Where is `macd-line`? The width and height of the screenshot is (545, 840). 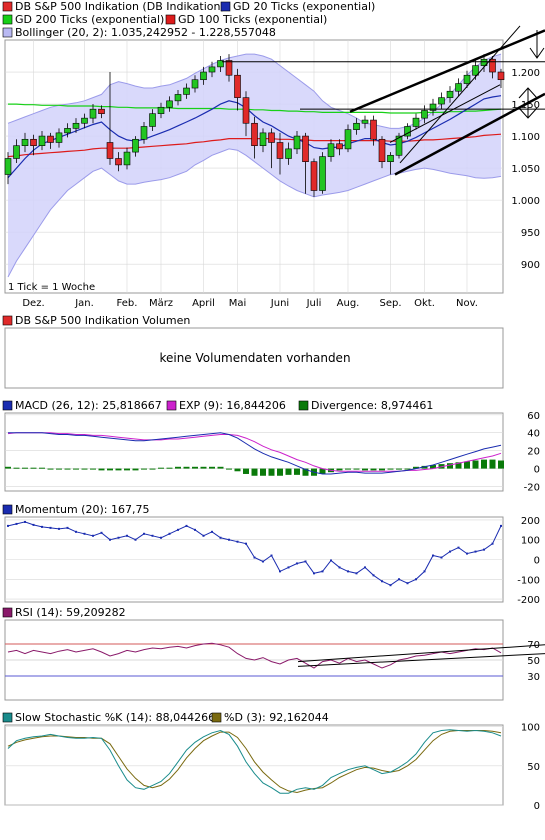
macd-line is located at coordinates (255, 453).